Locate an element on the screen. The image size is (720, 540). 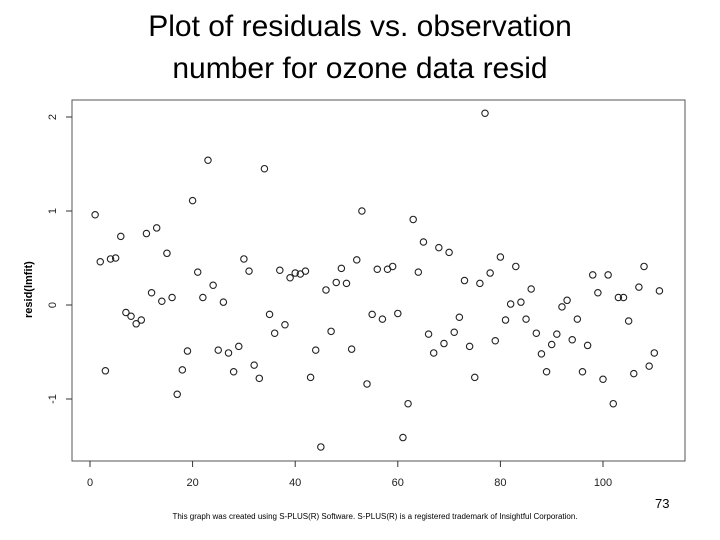
chart-title-line-1: Plot of residuals vs. observation is located at coordinates (360, 26).